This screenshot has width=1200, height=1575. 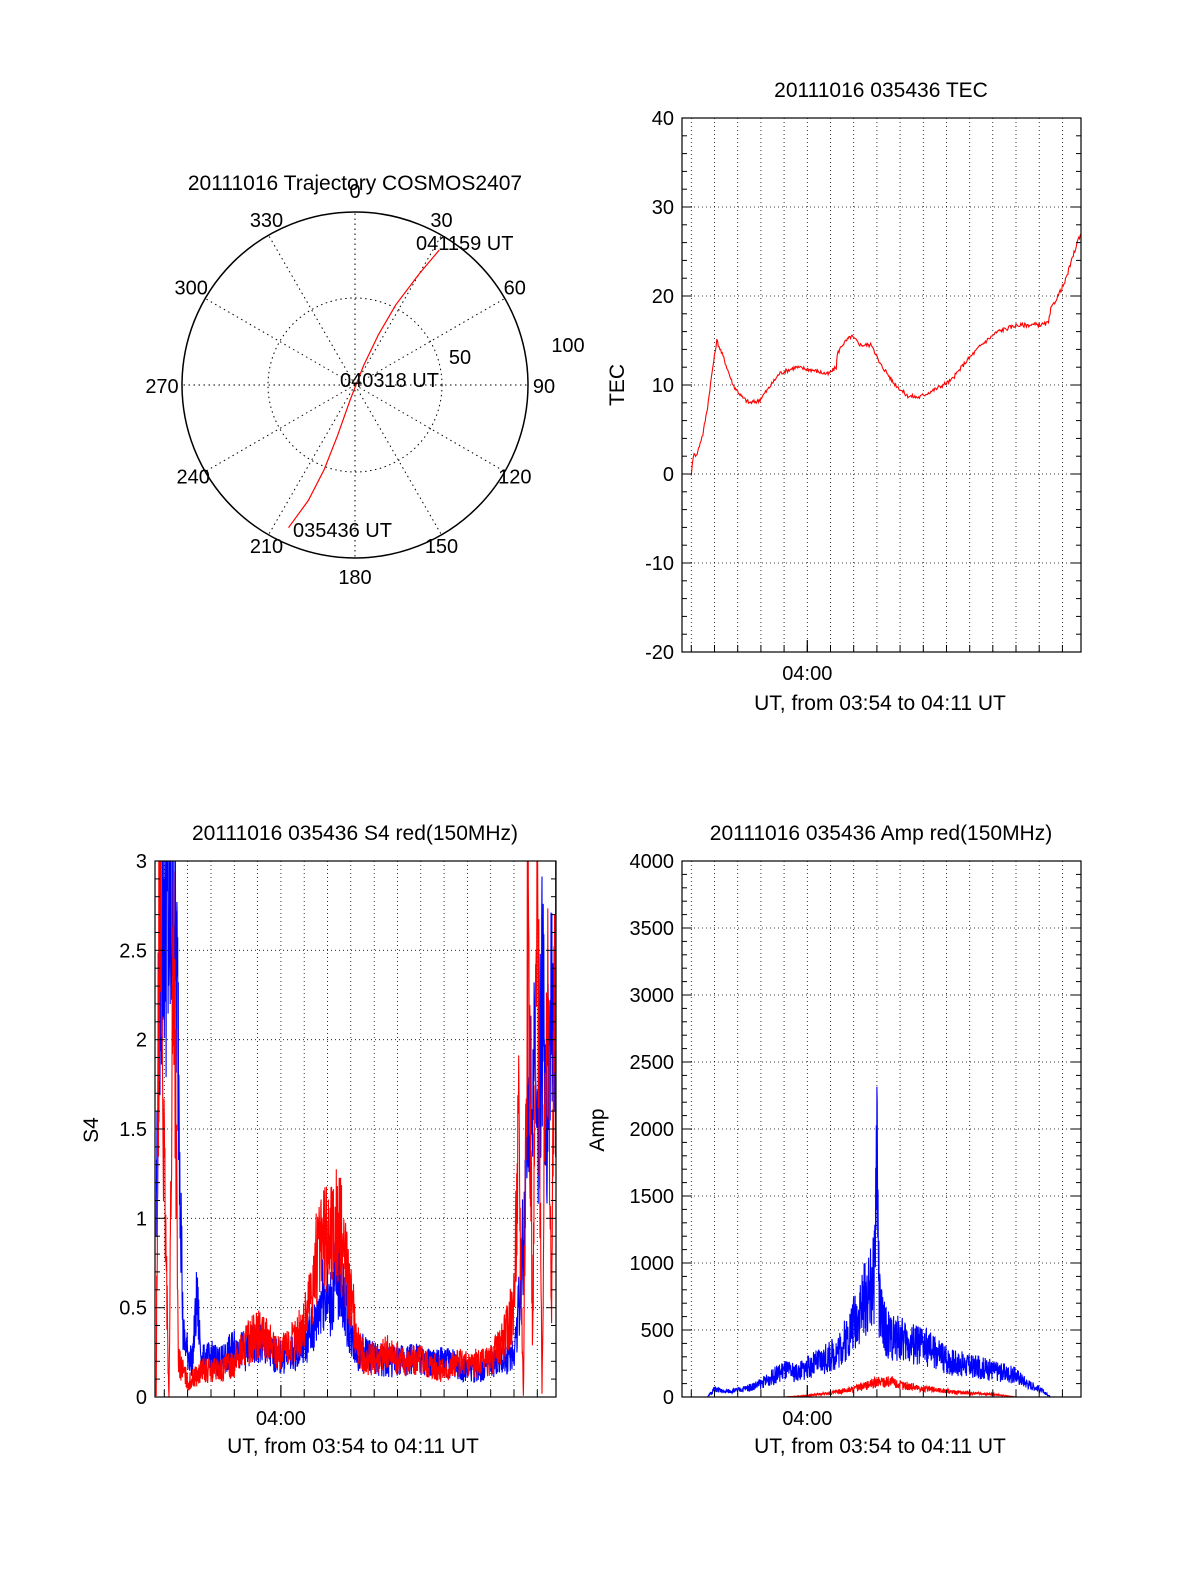 What do you see at coordinates (659, 653) in the screenshot?
I see `y-tick-label: -20` at bounding box center [659, 653].